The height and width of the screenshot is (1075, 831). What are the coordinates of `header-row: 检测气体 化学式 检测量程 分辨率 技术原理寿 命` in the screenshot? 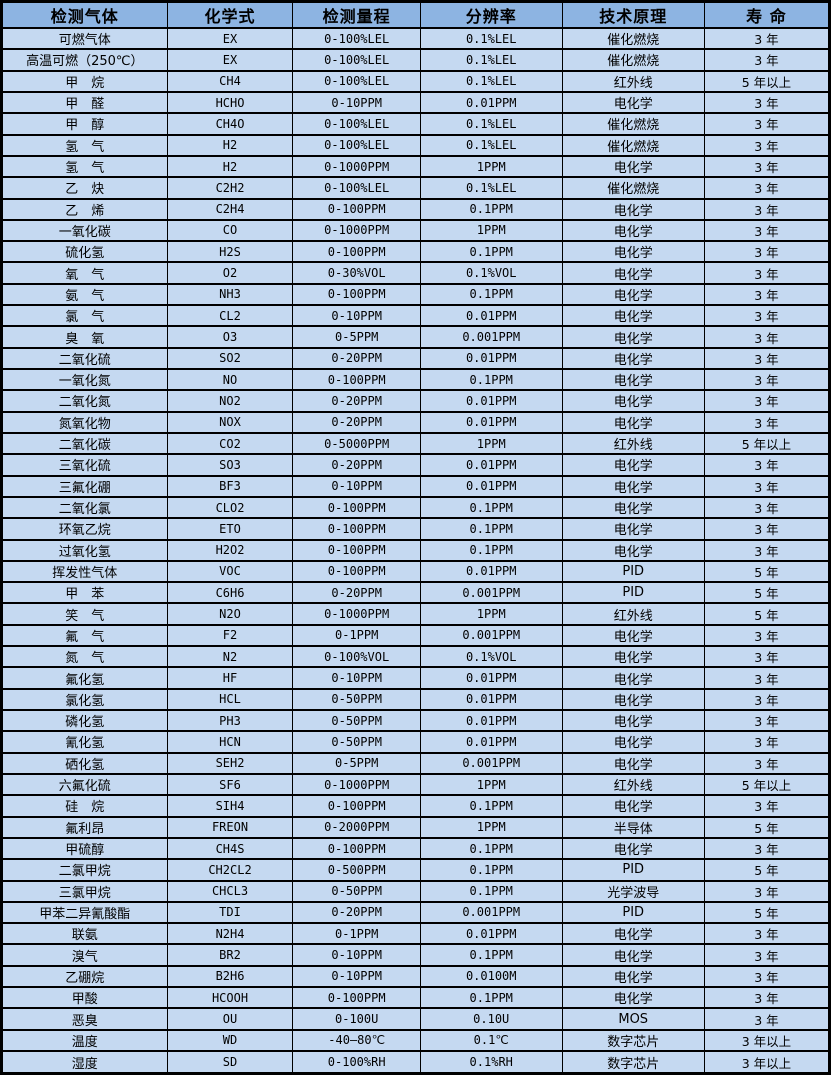 It's located at (416, 14).